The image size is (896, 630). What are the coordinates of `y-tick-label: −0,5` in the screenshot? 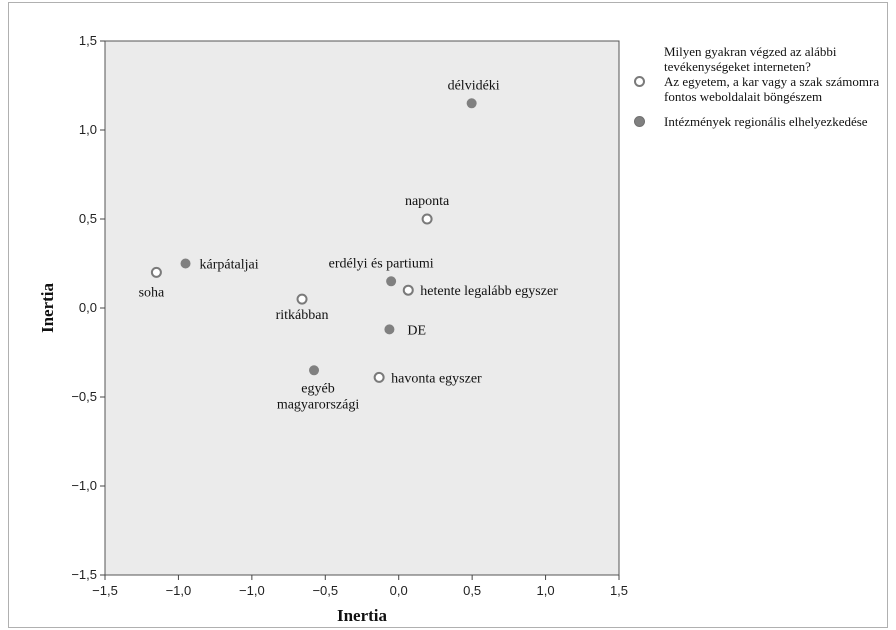 It's located at (84, 396).